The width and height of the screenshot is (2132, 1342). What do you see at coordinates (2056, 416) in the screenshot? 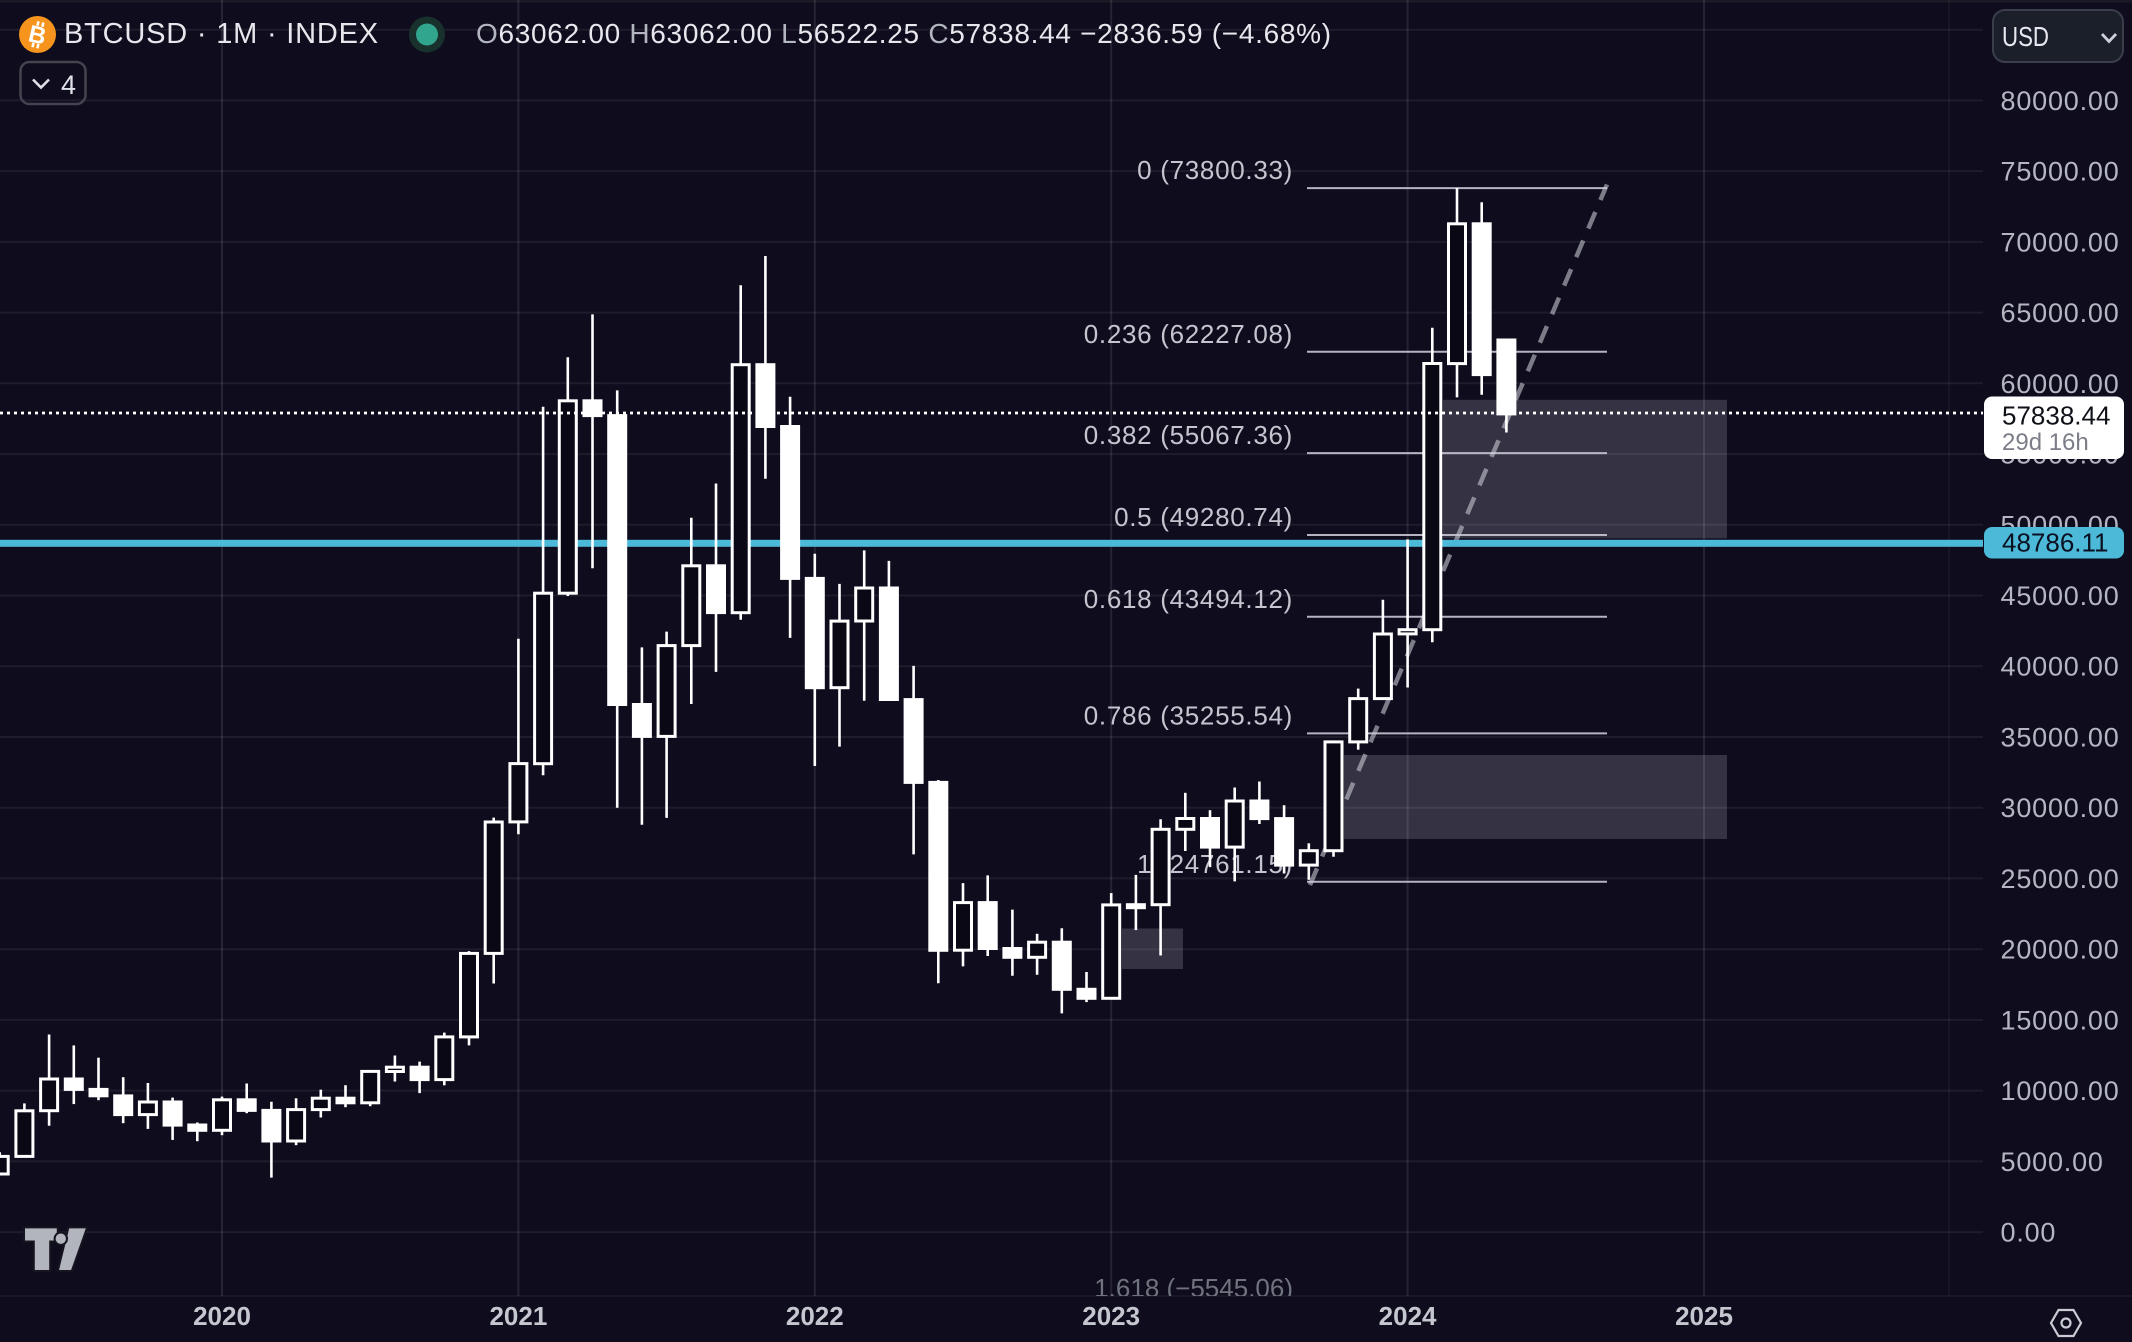
I see `svg-text: 57838.44` at bounding box center [2056, 416].